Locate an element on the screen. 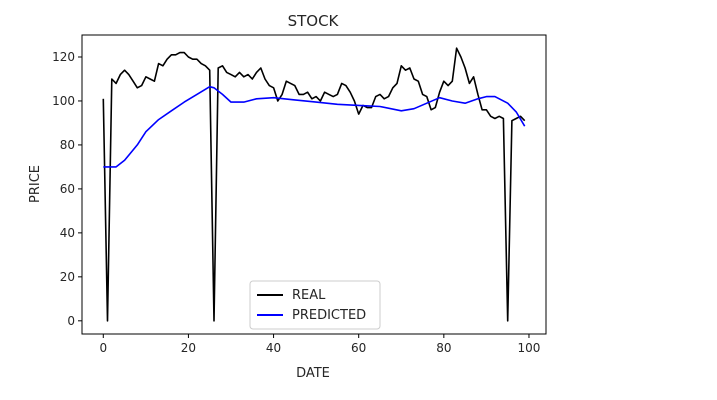  x-axis-ticks: 0 20 40 60 80 100 is located at coordinates (319, 344).